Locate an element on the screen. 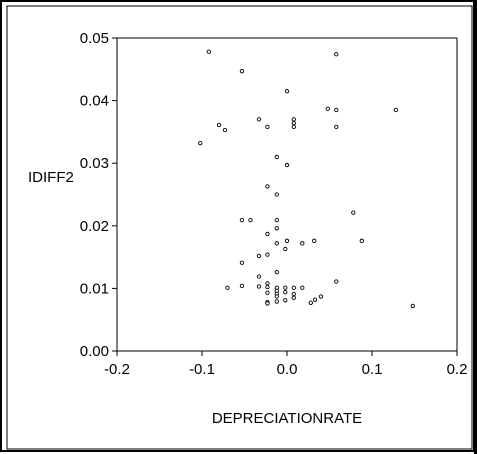  y-tick-label: 0.01 is located at coordinates (94, 288).